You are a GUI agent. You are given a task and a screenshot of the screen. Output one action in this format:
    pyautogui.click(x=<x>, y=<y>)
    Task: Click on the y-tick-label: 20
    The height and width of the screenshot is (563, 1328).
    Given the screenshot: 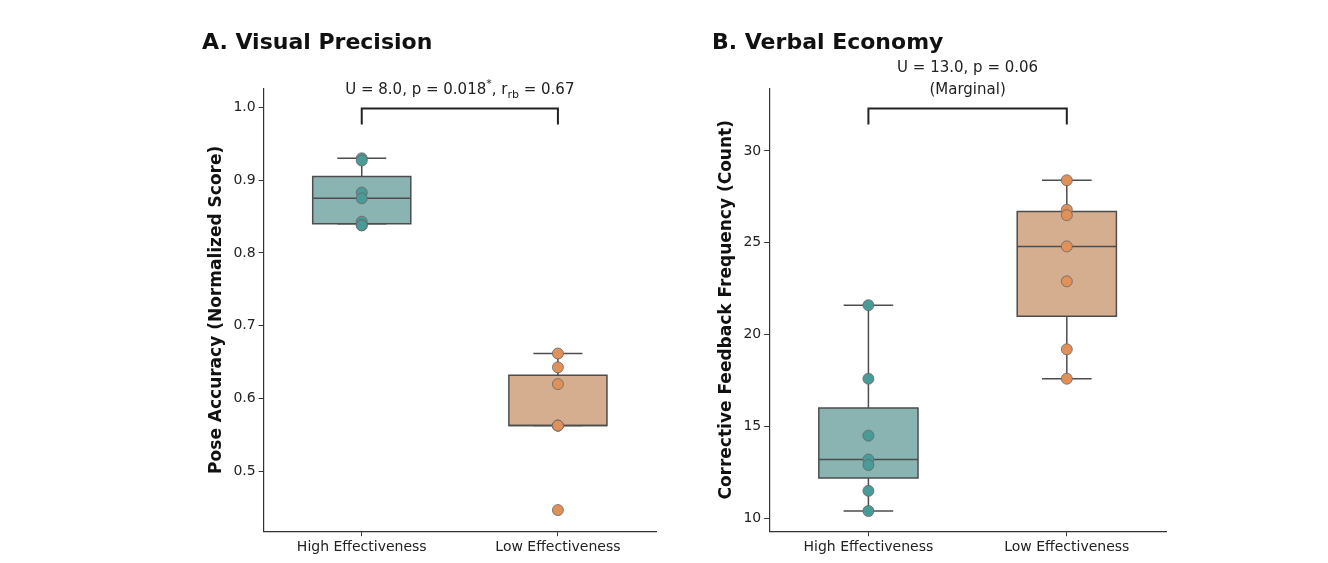 What is the action you would take?
    pyautogui.click(x=752, y=333)
    